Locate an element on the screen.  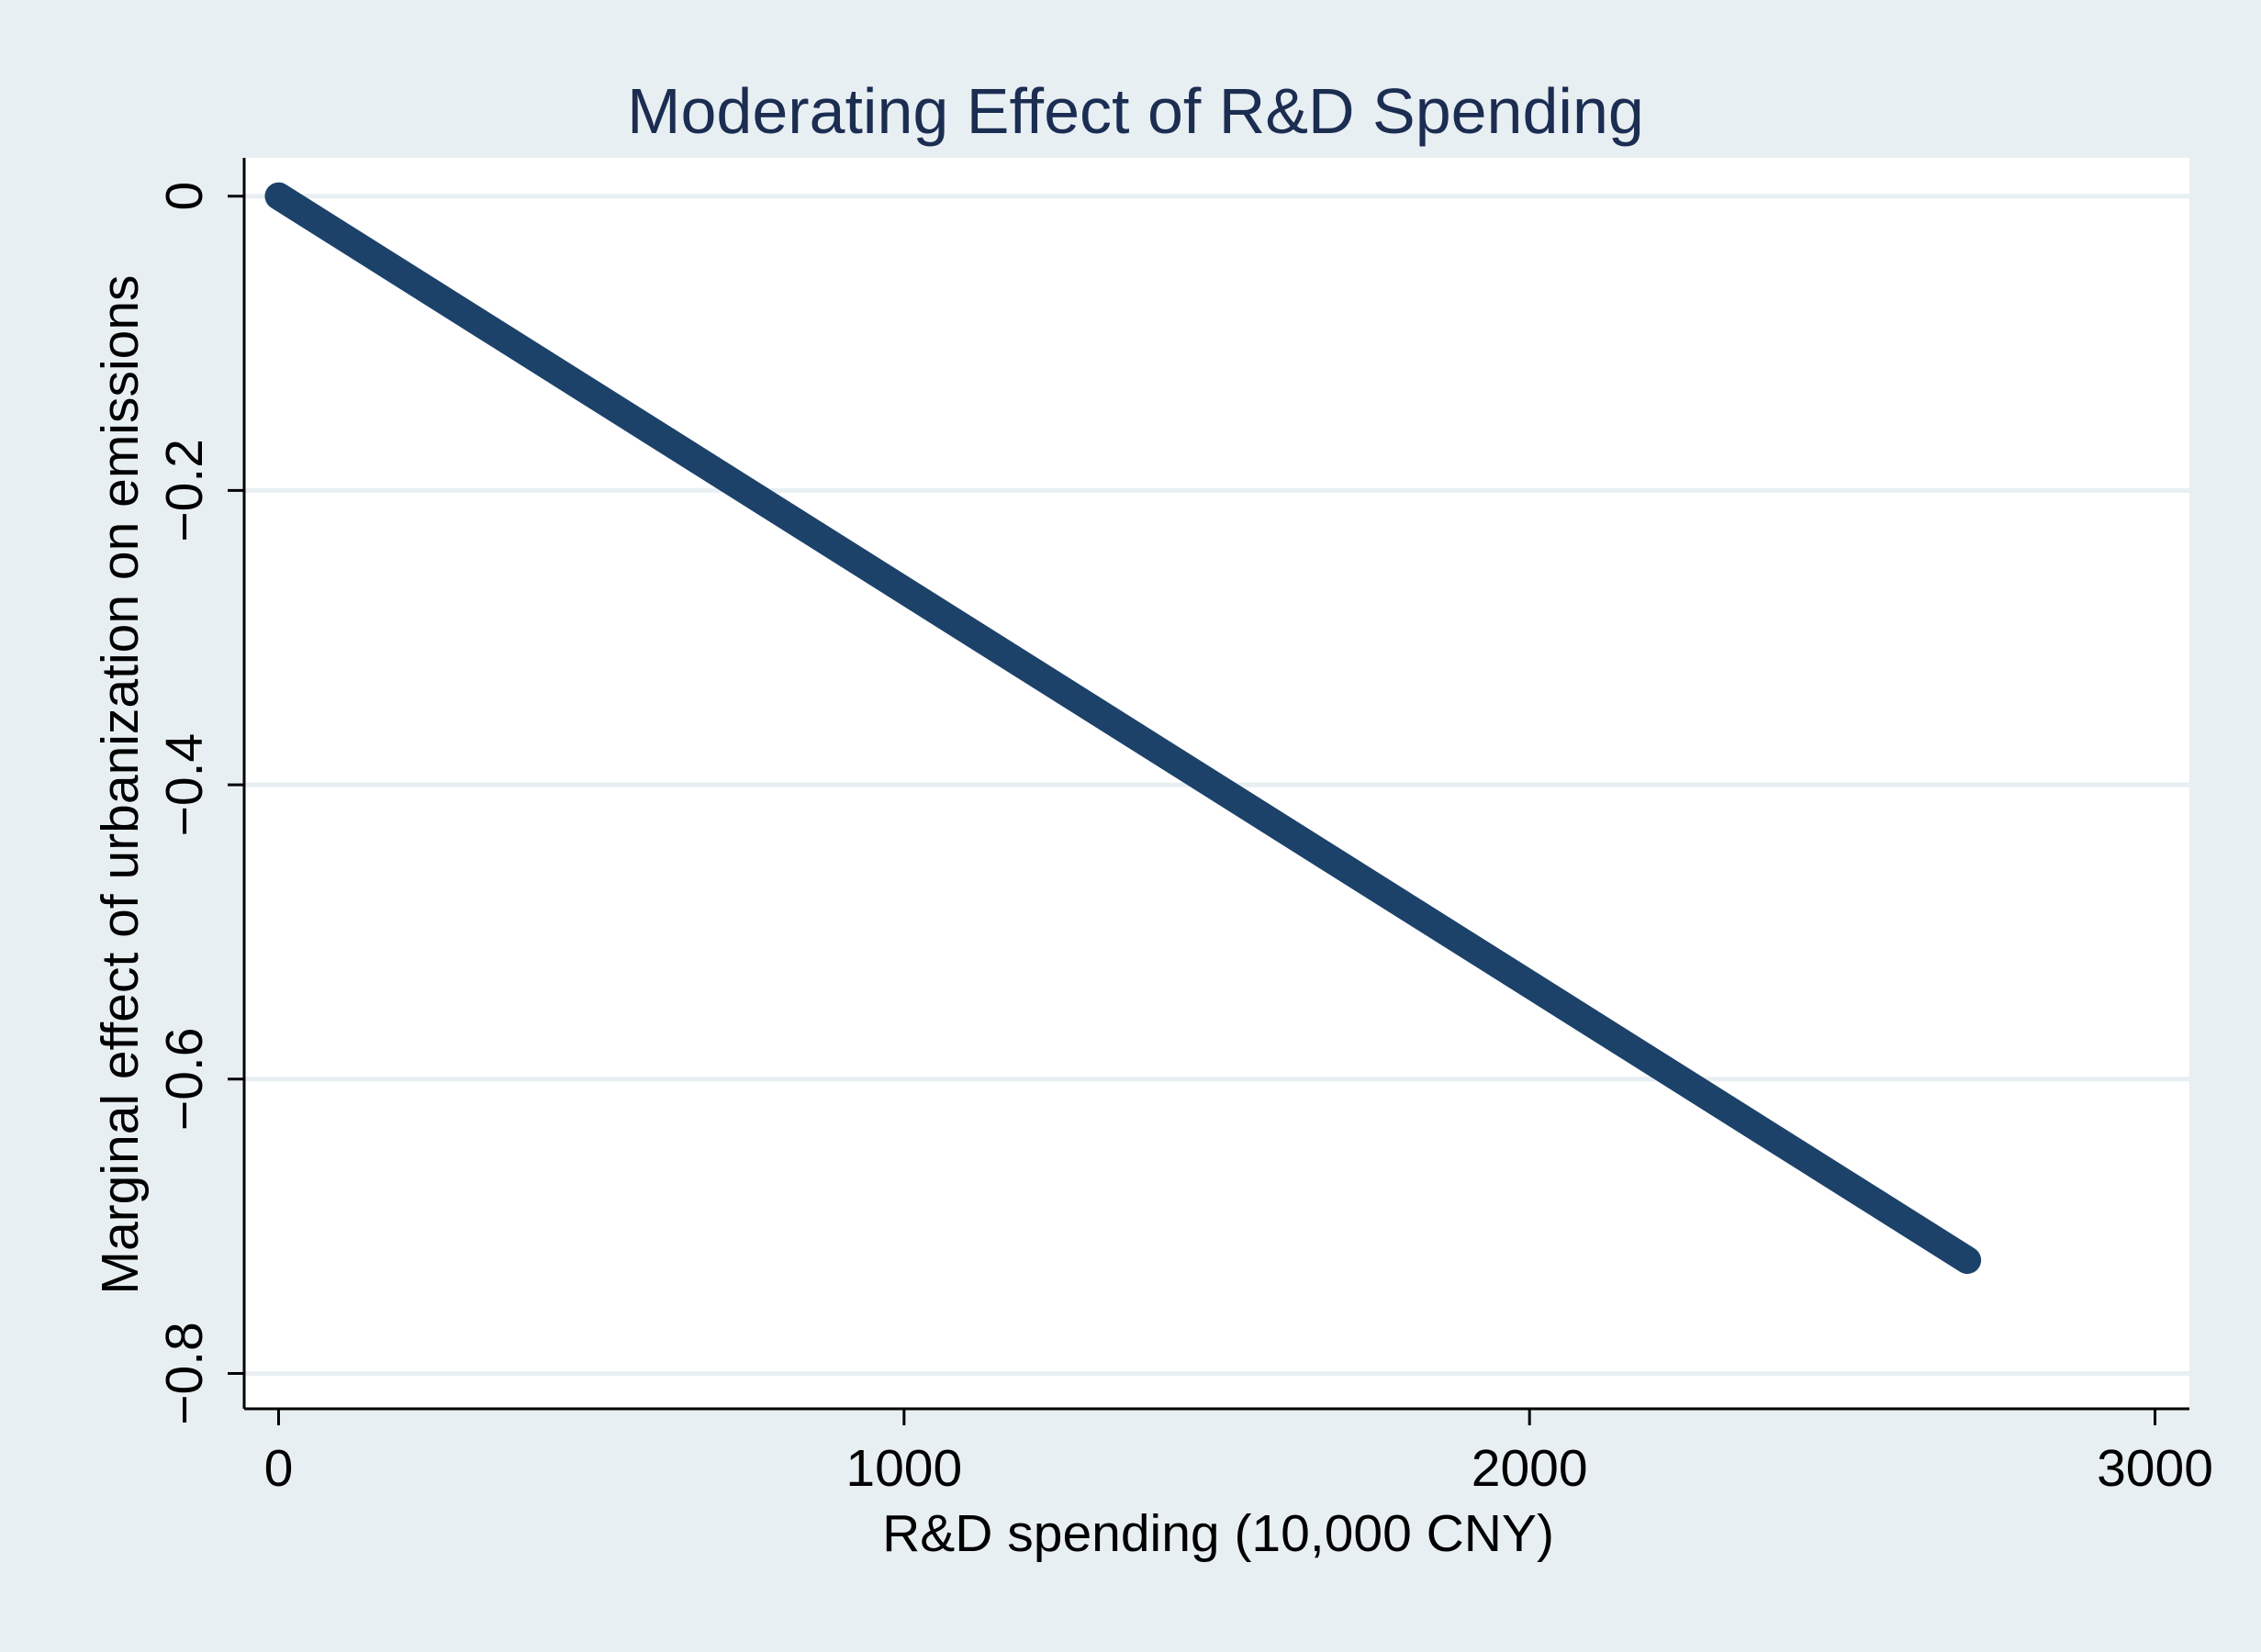
x-tick-label: 2000 is located at coordinates (1530, 1468).